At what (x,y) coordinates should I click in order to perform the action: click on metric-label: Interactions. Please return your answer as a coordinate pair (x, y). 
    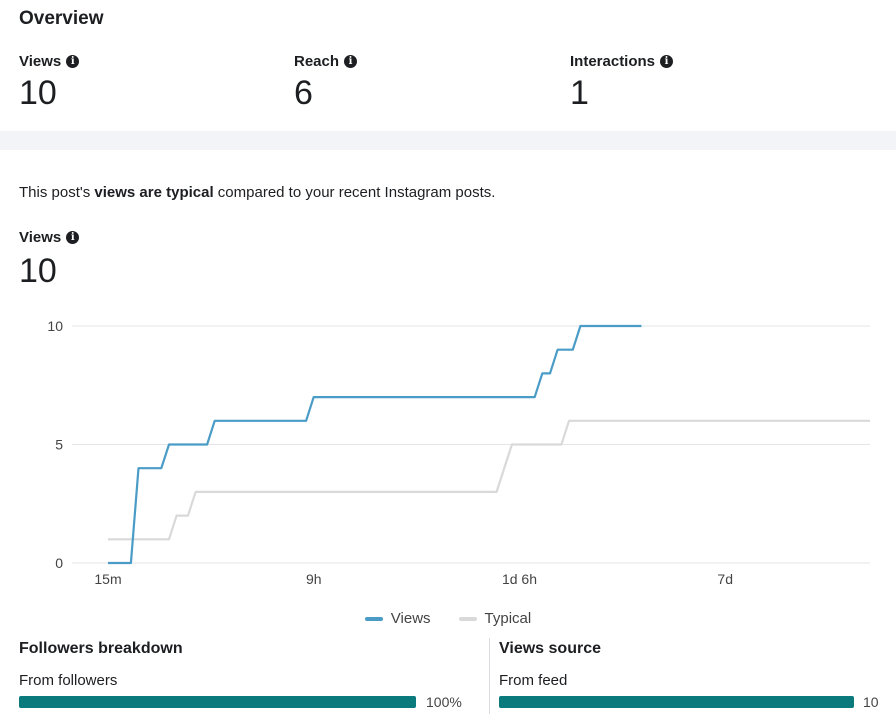
    Looking at the image, I should click on (613, 61).